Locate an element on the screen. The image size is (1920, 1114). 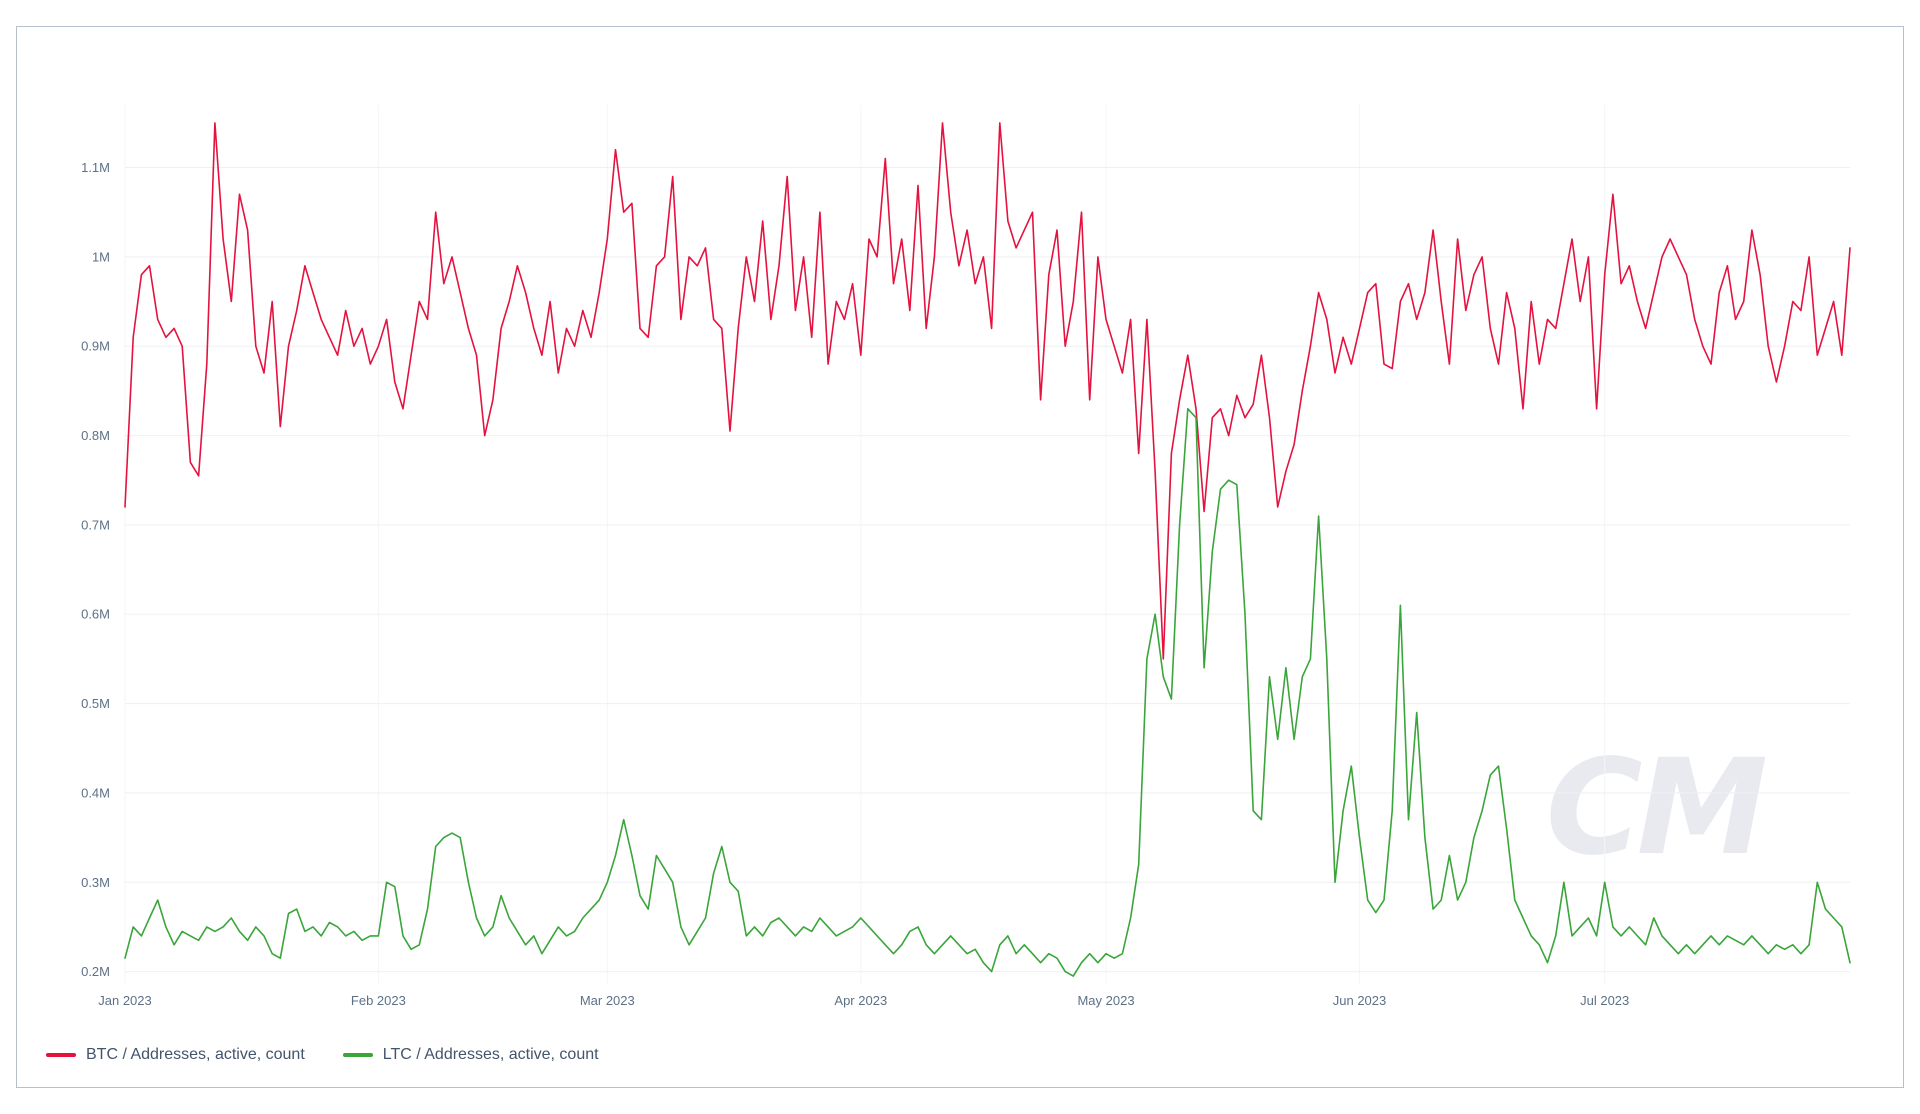
y-tick-label: 0.5M is located at coordinates (95, 703).